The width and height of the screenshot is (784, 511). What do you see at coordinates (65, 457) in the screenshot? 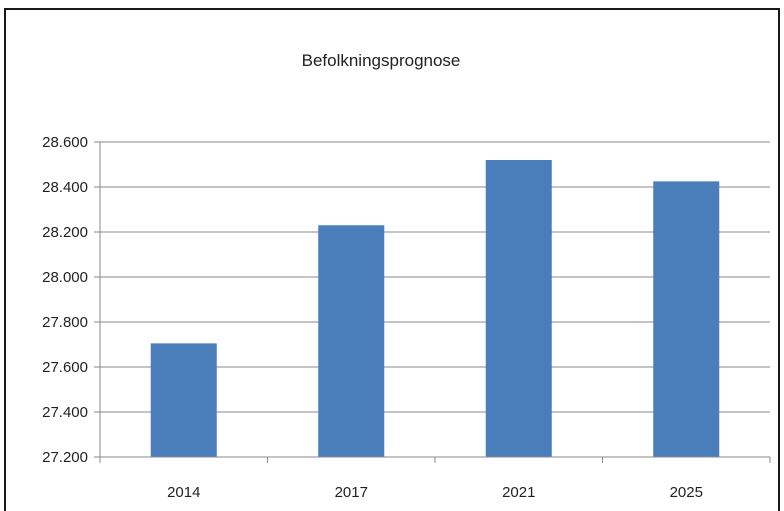
I see `y-tick-label: 27.200` at bounding box center [65, 457].